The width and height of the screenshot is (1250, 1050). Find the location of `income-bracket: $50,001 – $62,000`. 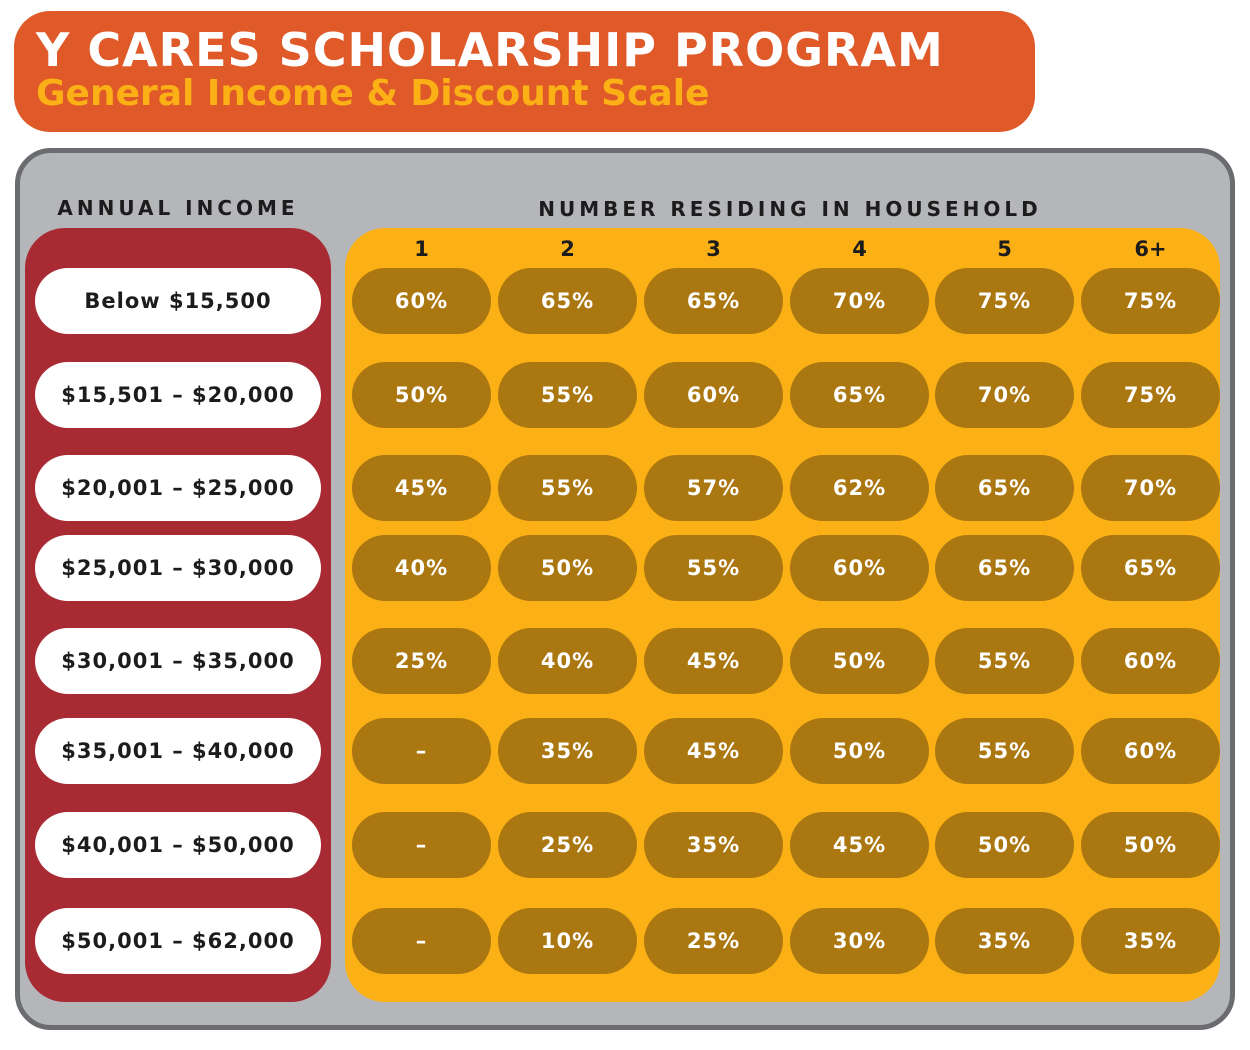

income-bracket: $50,001 – $62,000 is located at coordinates (178, 941).